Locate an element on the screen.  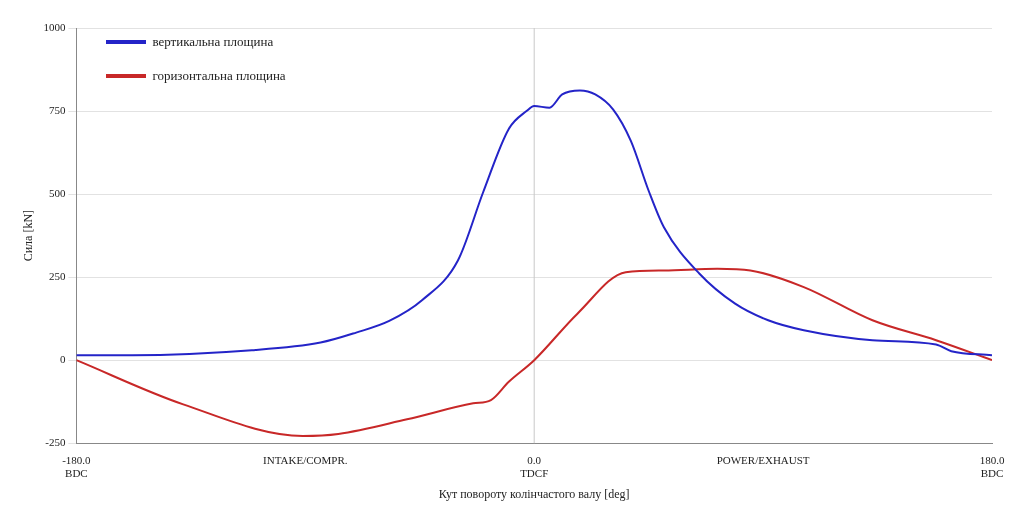
y-tick-label: -250 is located at coordinates (55, 442).